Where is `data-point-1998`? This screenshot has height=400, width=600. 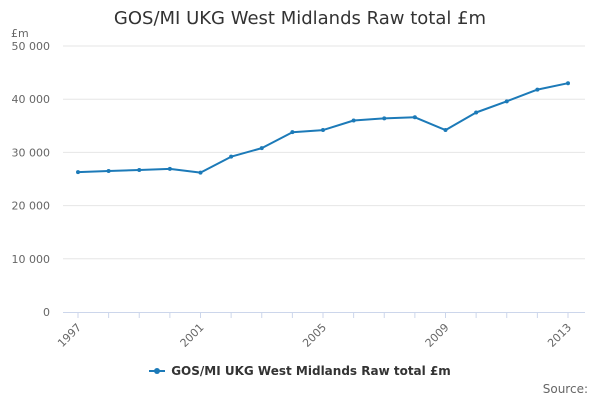 data-point-1998 is located at coordinates (108, 171).